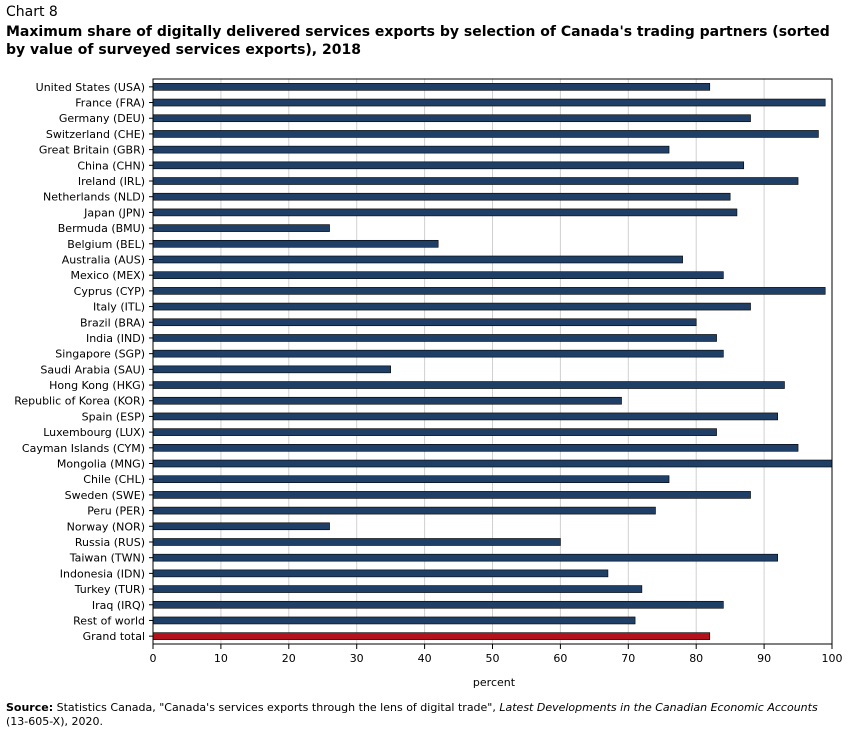  I want to click on category-label: Chile (CHL), so click(114, 479).